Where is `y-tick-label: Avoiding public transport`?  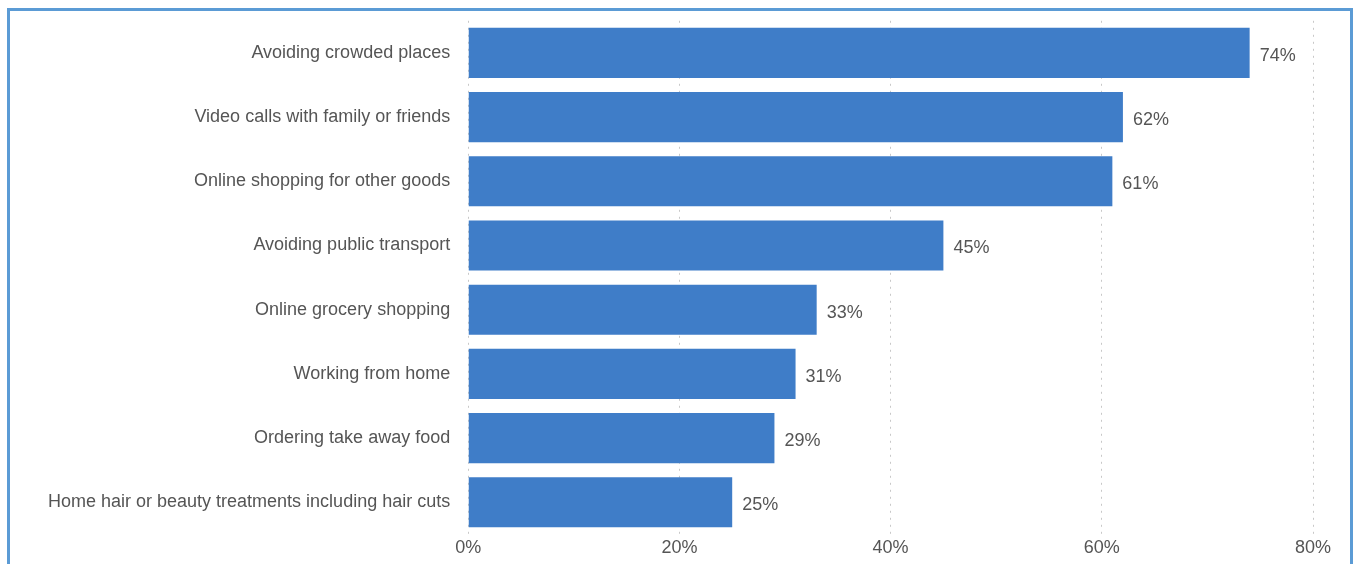 y-tick-label: Avoiding public transport is located at coordinates (352, 244).